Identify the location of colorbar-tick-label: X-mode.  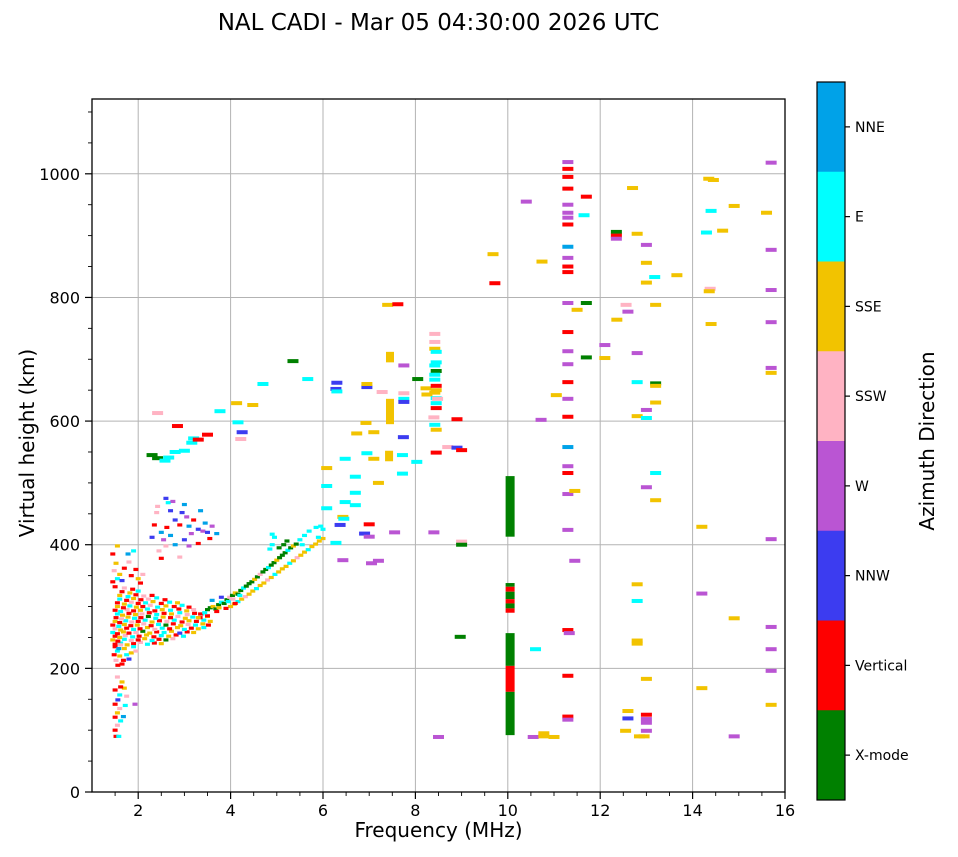
(882, 756).